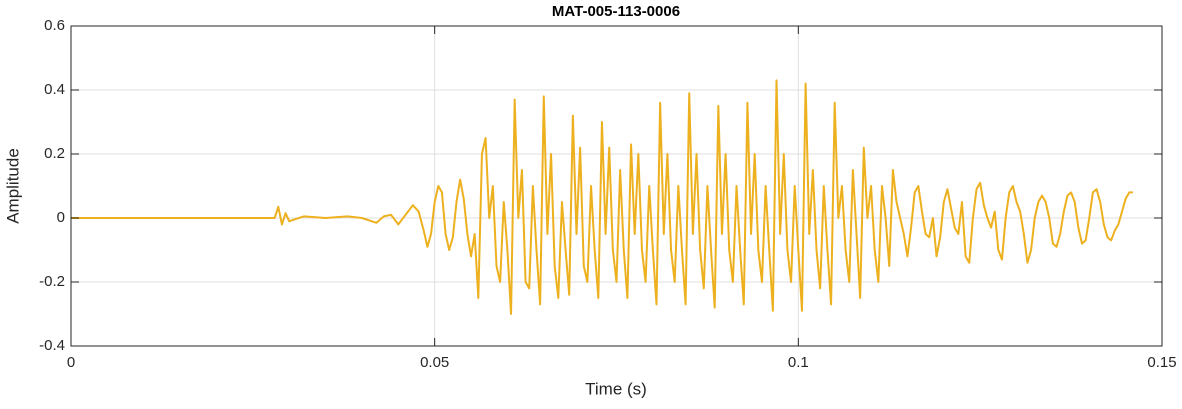 The height and width of the screenshot is (409, 1182). What do you see at coordinates (52, 281) in the screenshot?
I see `y-tick-label: -0.2` at bounding box center [52, 281].